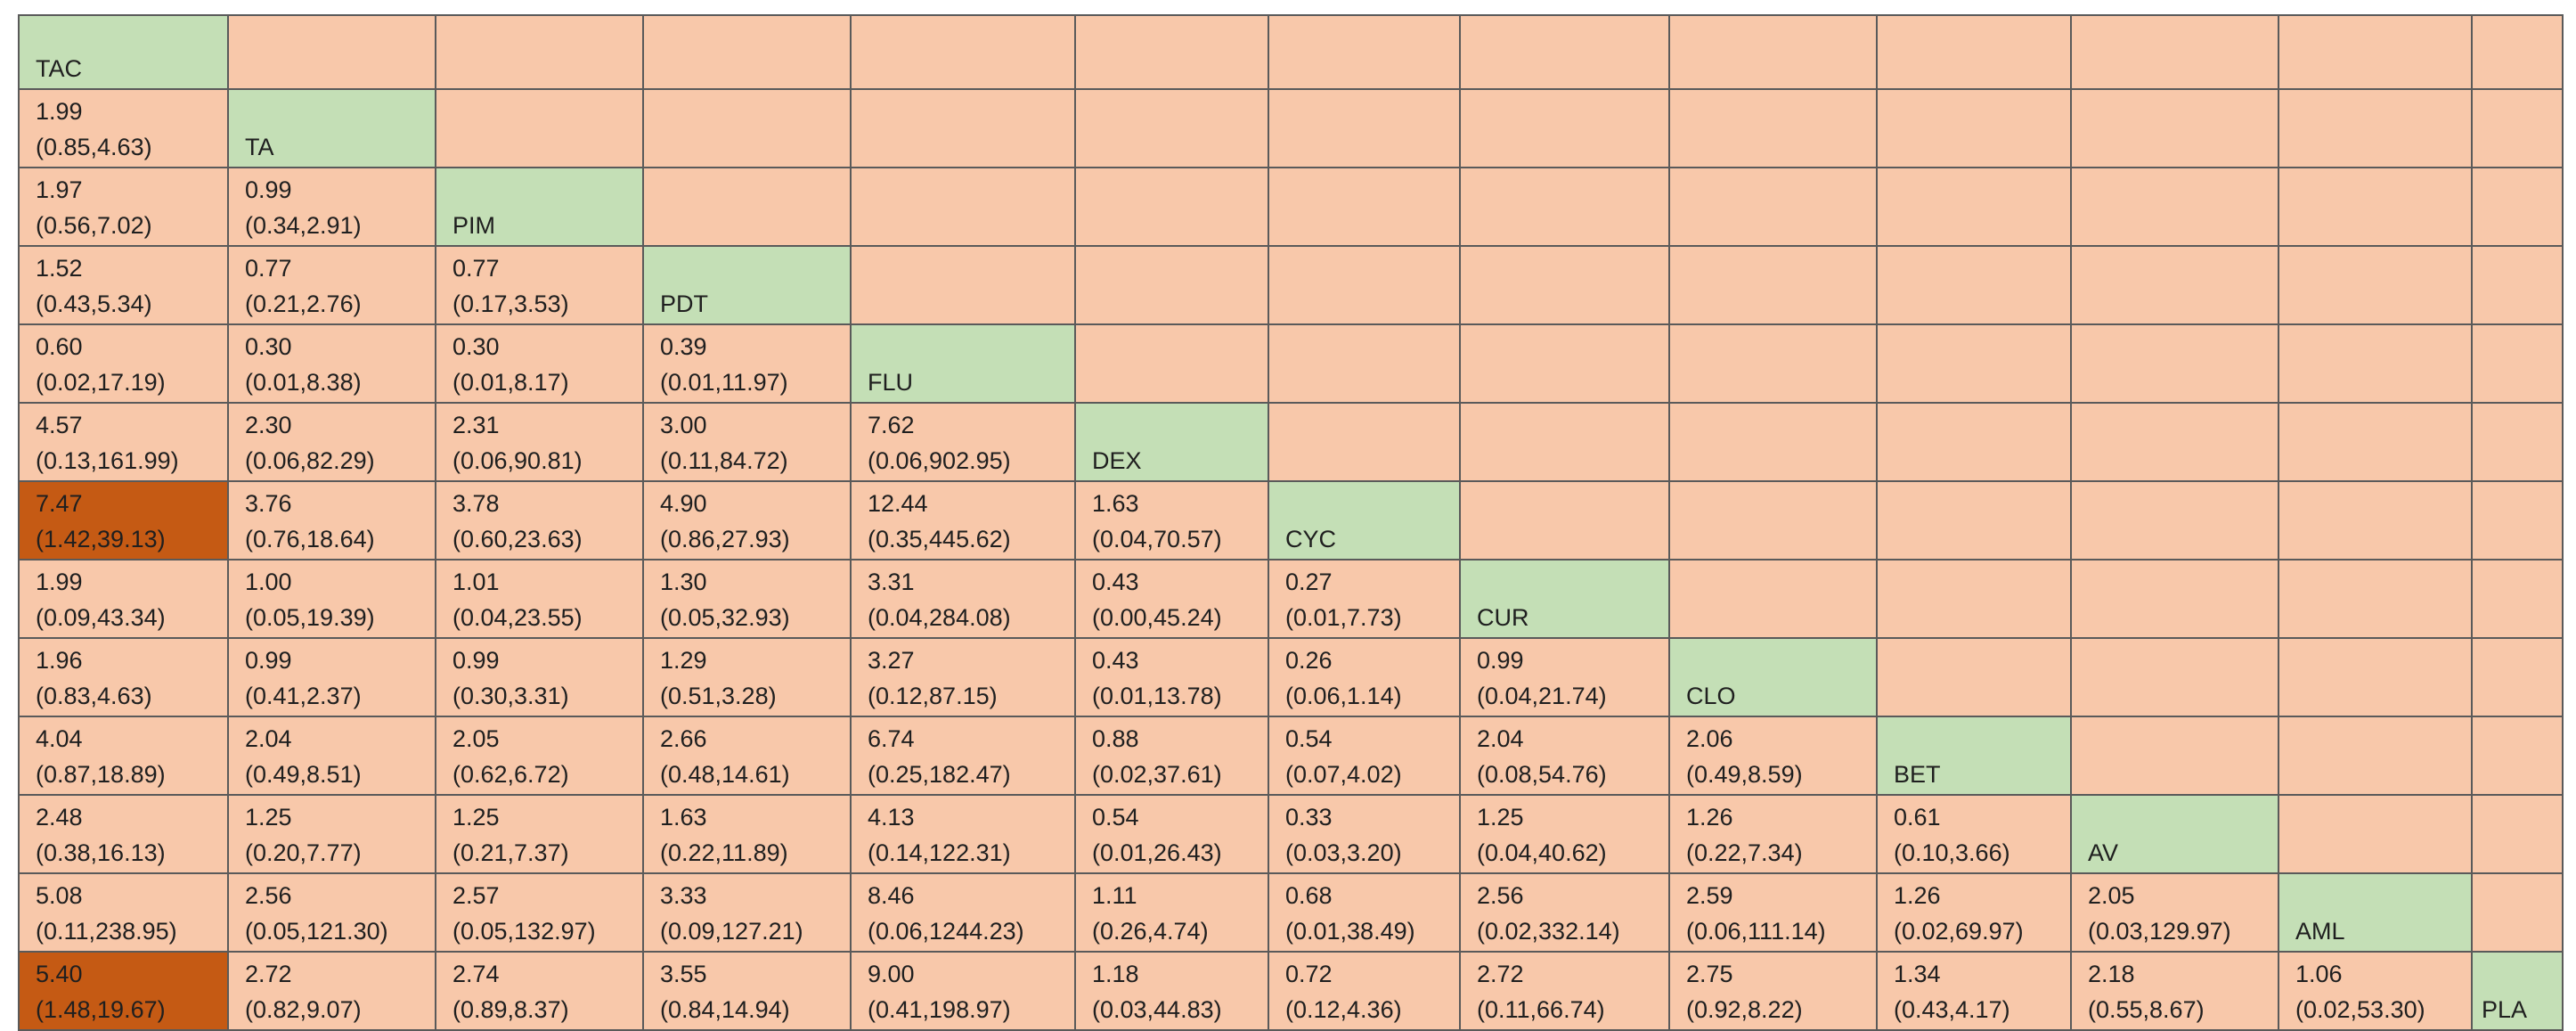  What do you see at coordinates (892, 974) in the screenshot?
I see `effect-estimate: 9.00` at bounding box center [892, 974].